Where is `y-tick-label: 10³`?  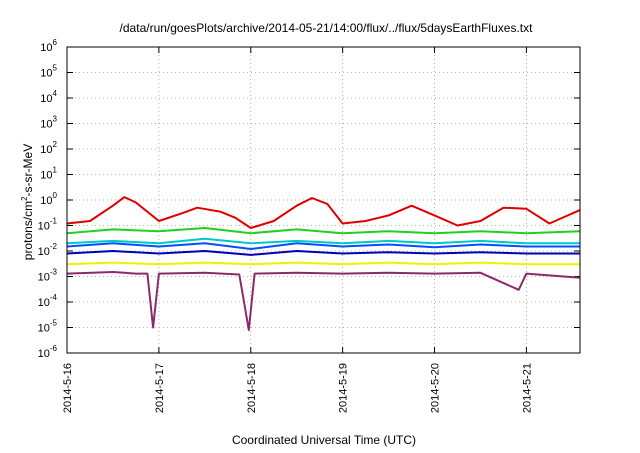 y-tick-label: 10³ is located at coordinates (48, 123).